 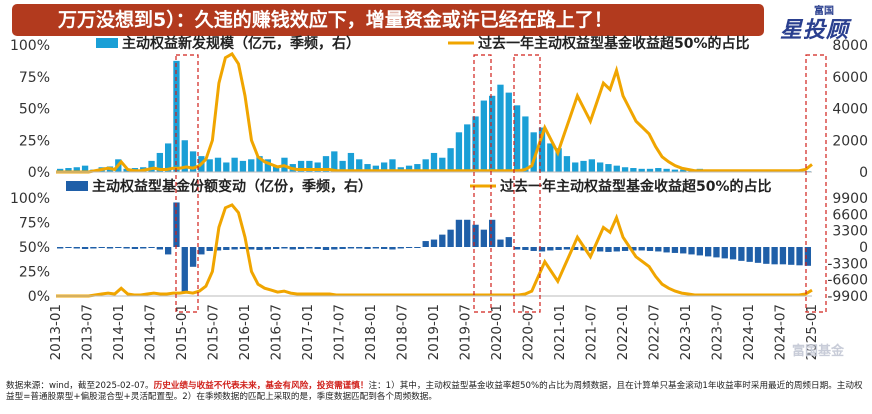 What do you see at coordinates (850, 46) in the screenshot?
I see `right-axis-tick-label: 8000` at bounding box center [850, 46].